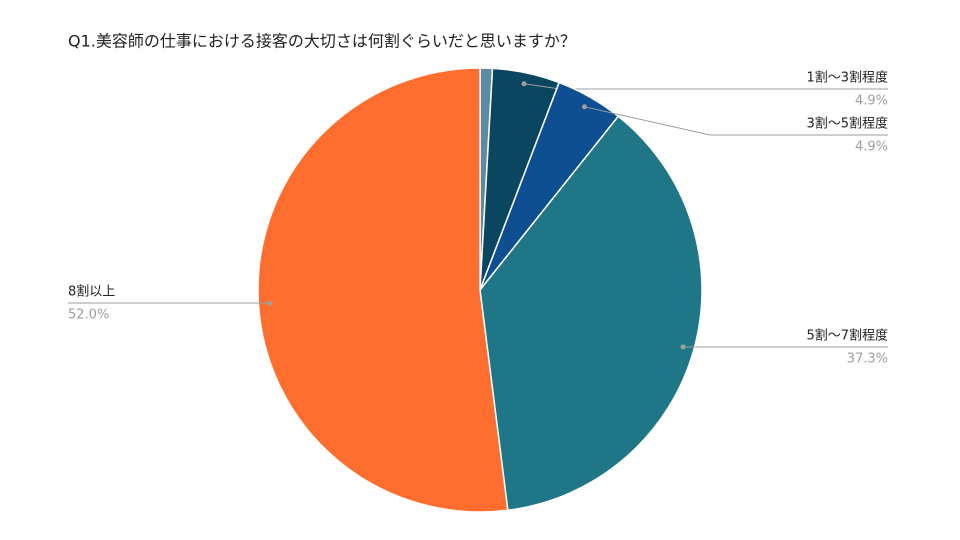  Describe the element at coordinates (322, 41) in the screenshot. I see `chart-title: Q1.美容師の仕事における接客の大切さは何割ぐらいだと思いますか？` at that location.